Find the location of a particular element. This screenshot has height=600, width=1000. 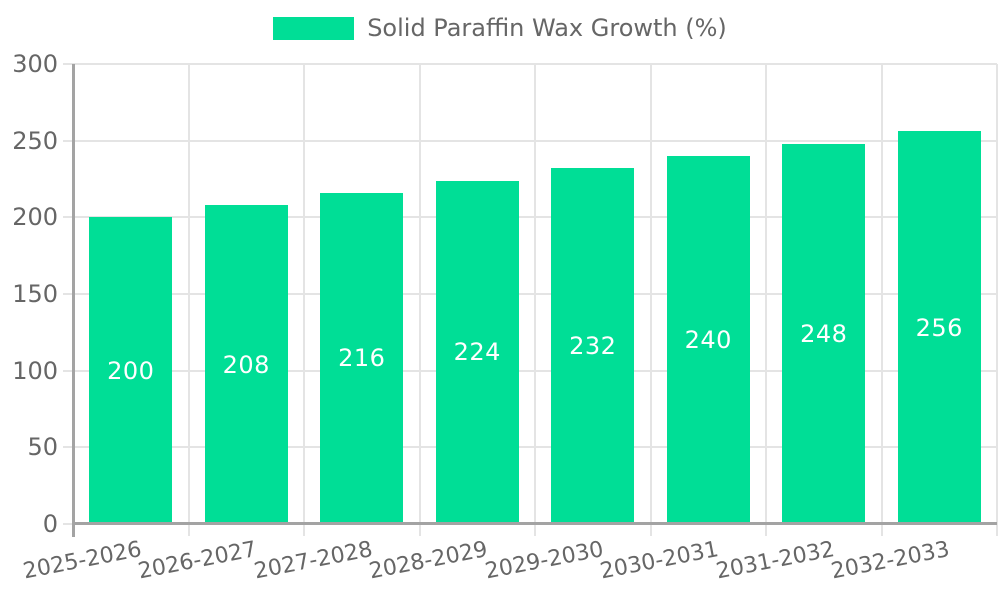

bar-value-label: 208 is located at coordinates (246, 364).